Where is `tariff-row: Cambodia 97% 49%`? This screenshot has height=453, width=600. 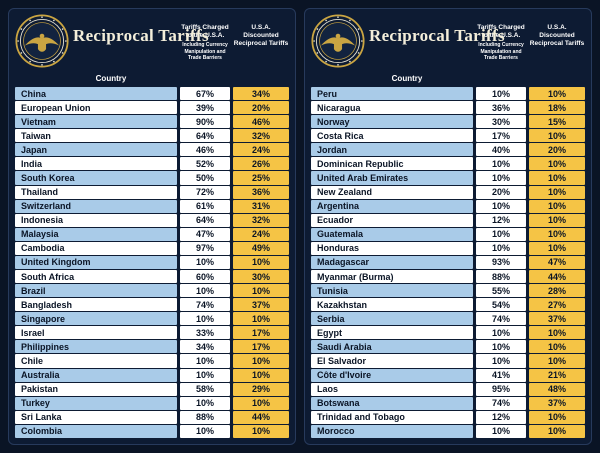 tariff-row: Cambodia 97% 49% is located at coordinates (152, 248).